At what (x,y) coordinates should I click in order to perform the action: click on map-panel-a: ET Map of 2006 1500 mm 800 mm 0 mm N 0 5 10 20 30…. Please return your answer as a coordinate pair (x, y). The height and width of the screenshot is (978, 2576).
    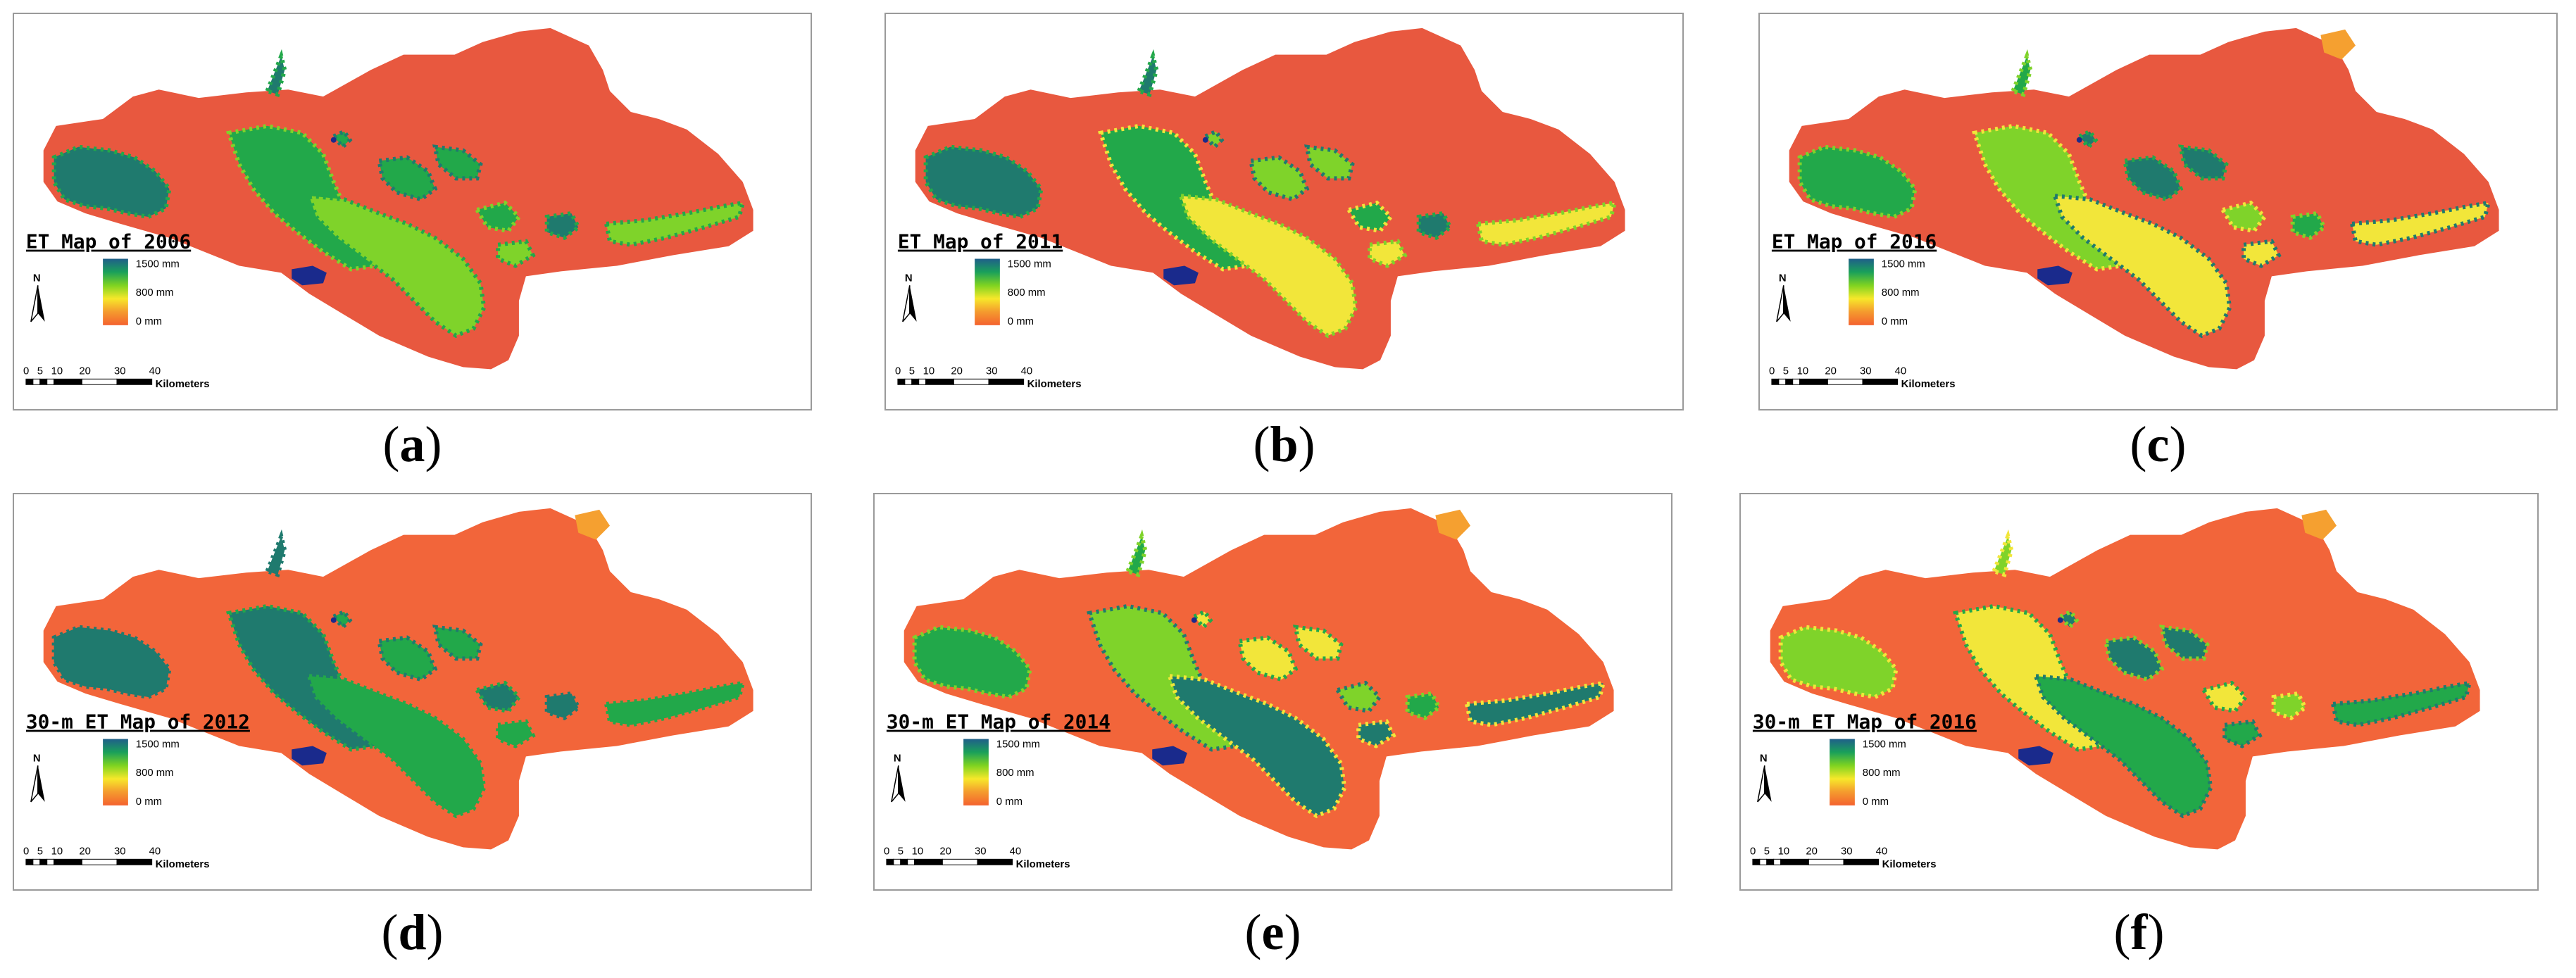
    Looking at the image, I should click on (412, 211).